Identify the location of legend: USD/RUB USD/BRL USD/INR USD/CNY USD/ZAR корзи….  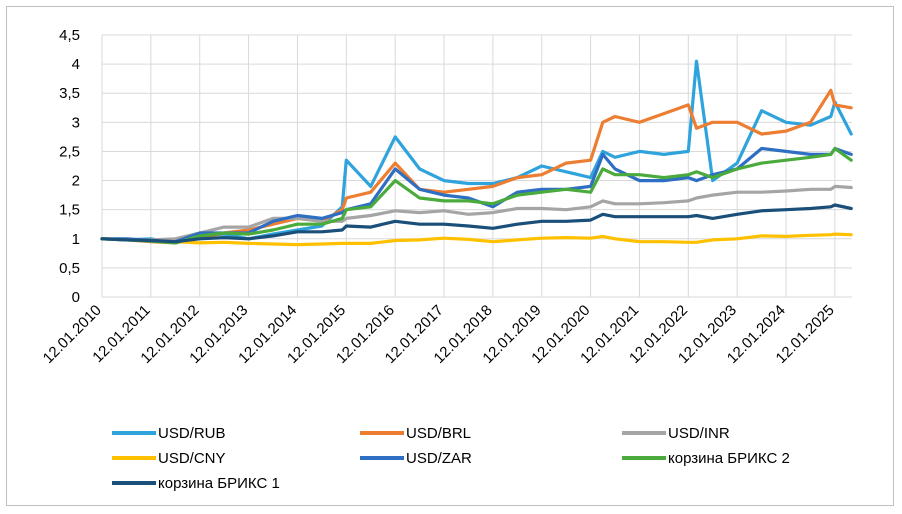
(451, 458).